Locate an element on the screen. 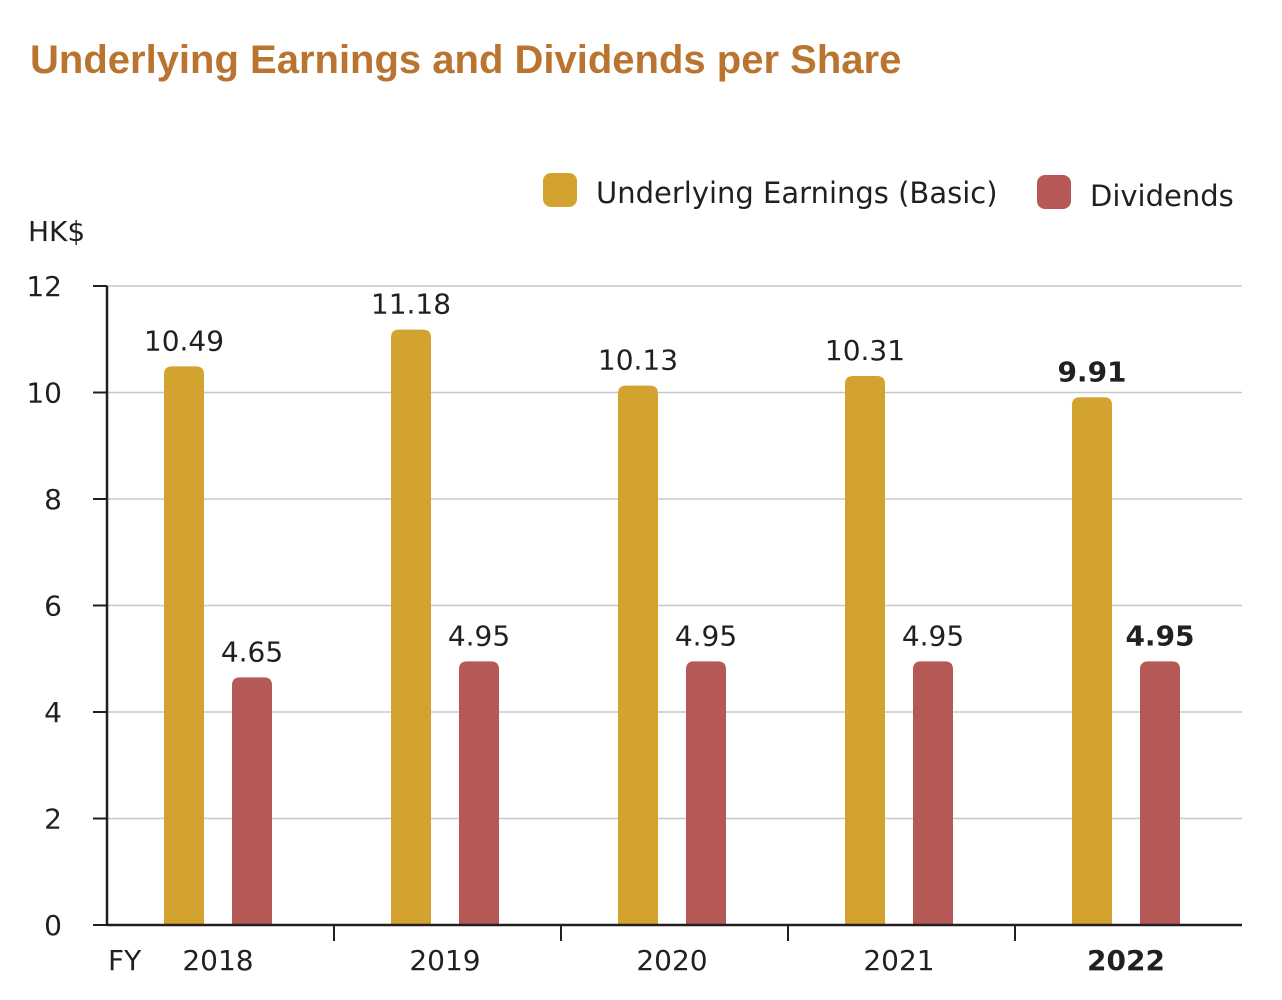 Image resolution: width=1282 pixels, height=1000 pixels. y-tick-label: 6 is located at coordinates (53, 606).